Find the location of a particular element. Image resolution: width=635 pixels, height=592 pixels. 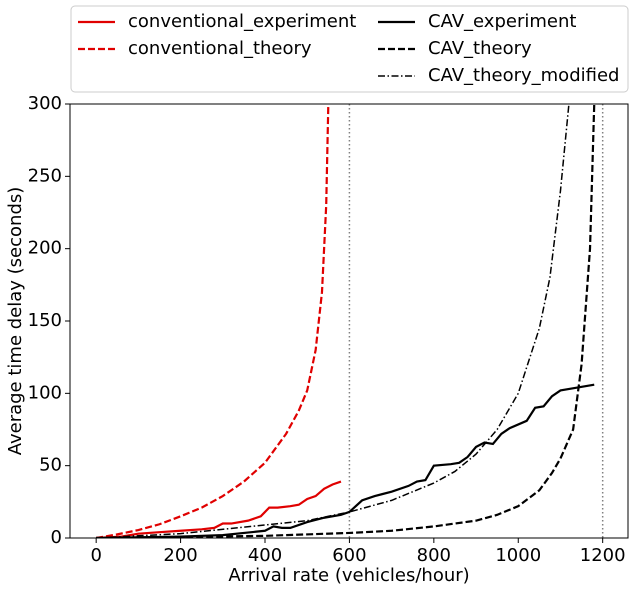

x-tick-label: 600 is located at coordinates (349, 555).